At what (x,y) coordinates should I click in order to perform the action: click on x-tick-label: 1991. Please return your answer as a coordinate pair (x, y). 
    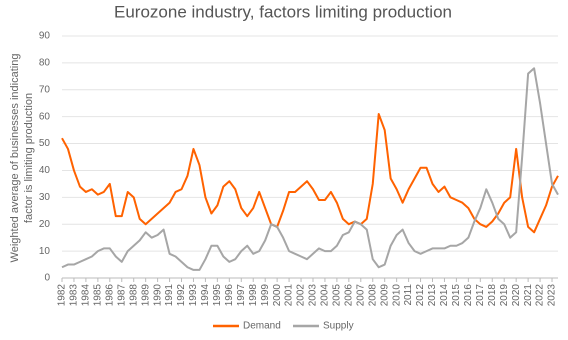
    Looking at the image, I should click on (169, 295).